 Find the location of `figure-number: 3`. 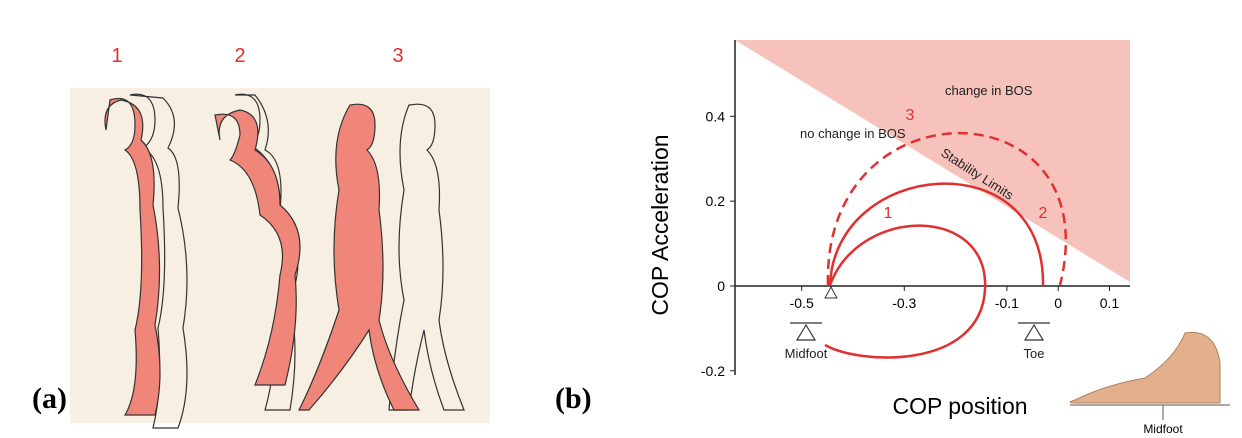

figure-number: 3 is located at coordinates (397, 56).